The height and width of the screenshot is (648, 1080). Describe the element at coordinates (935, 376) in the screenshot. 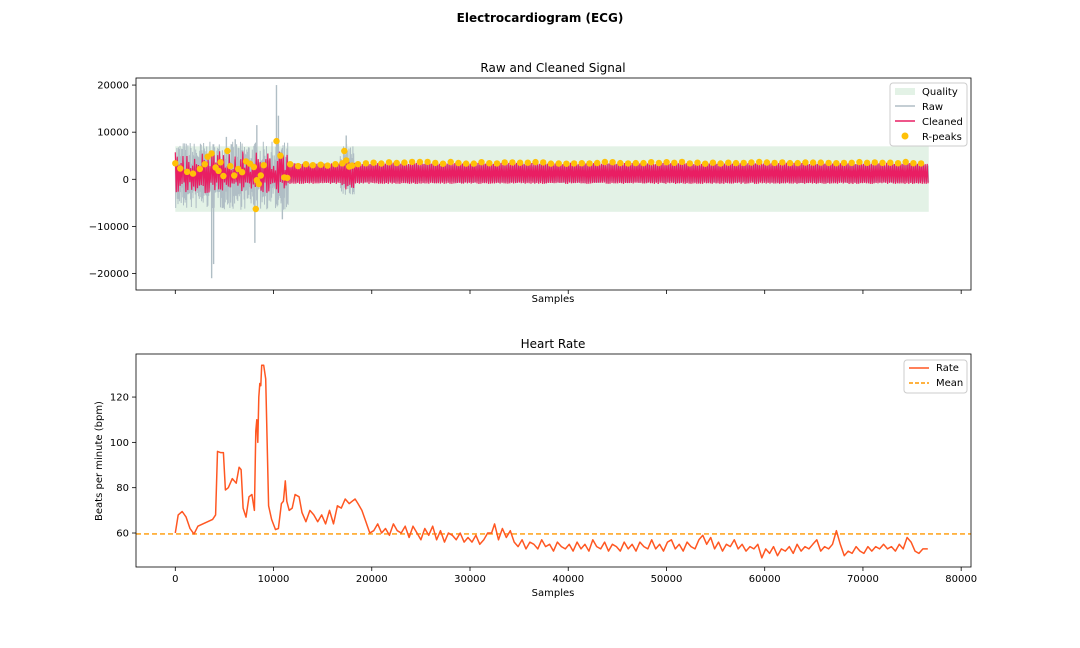

I see `heart-rate-legend: Rate Mean` at that location.